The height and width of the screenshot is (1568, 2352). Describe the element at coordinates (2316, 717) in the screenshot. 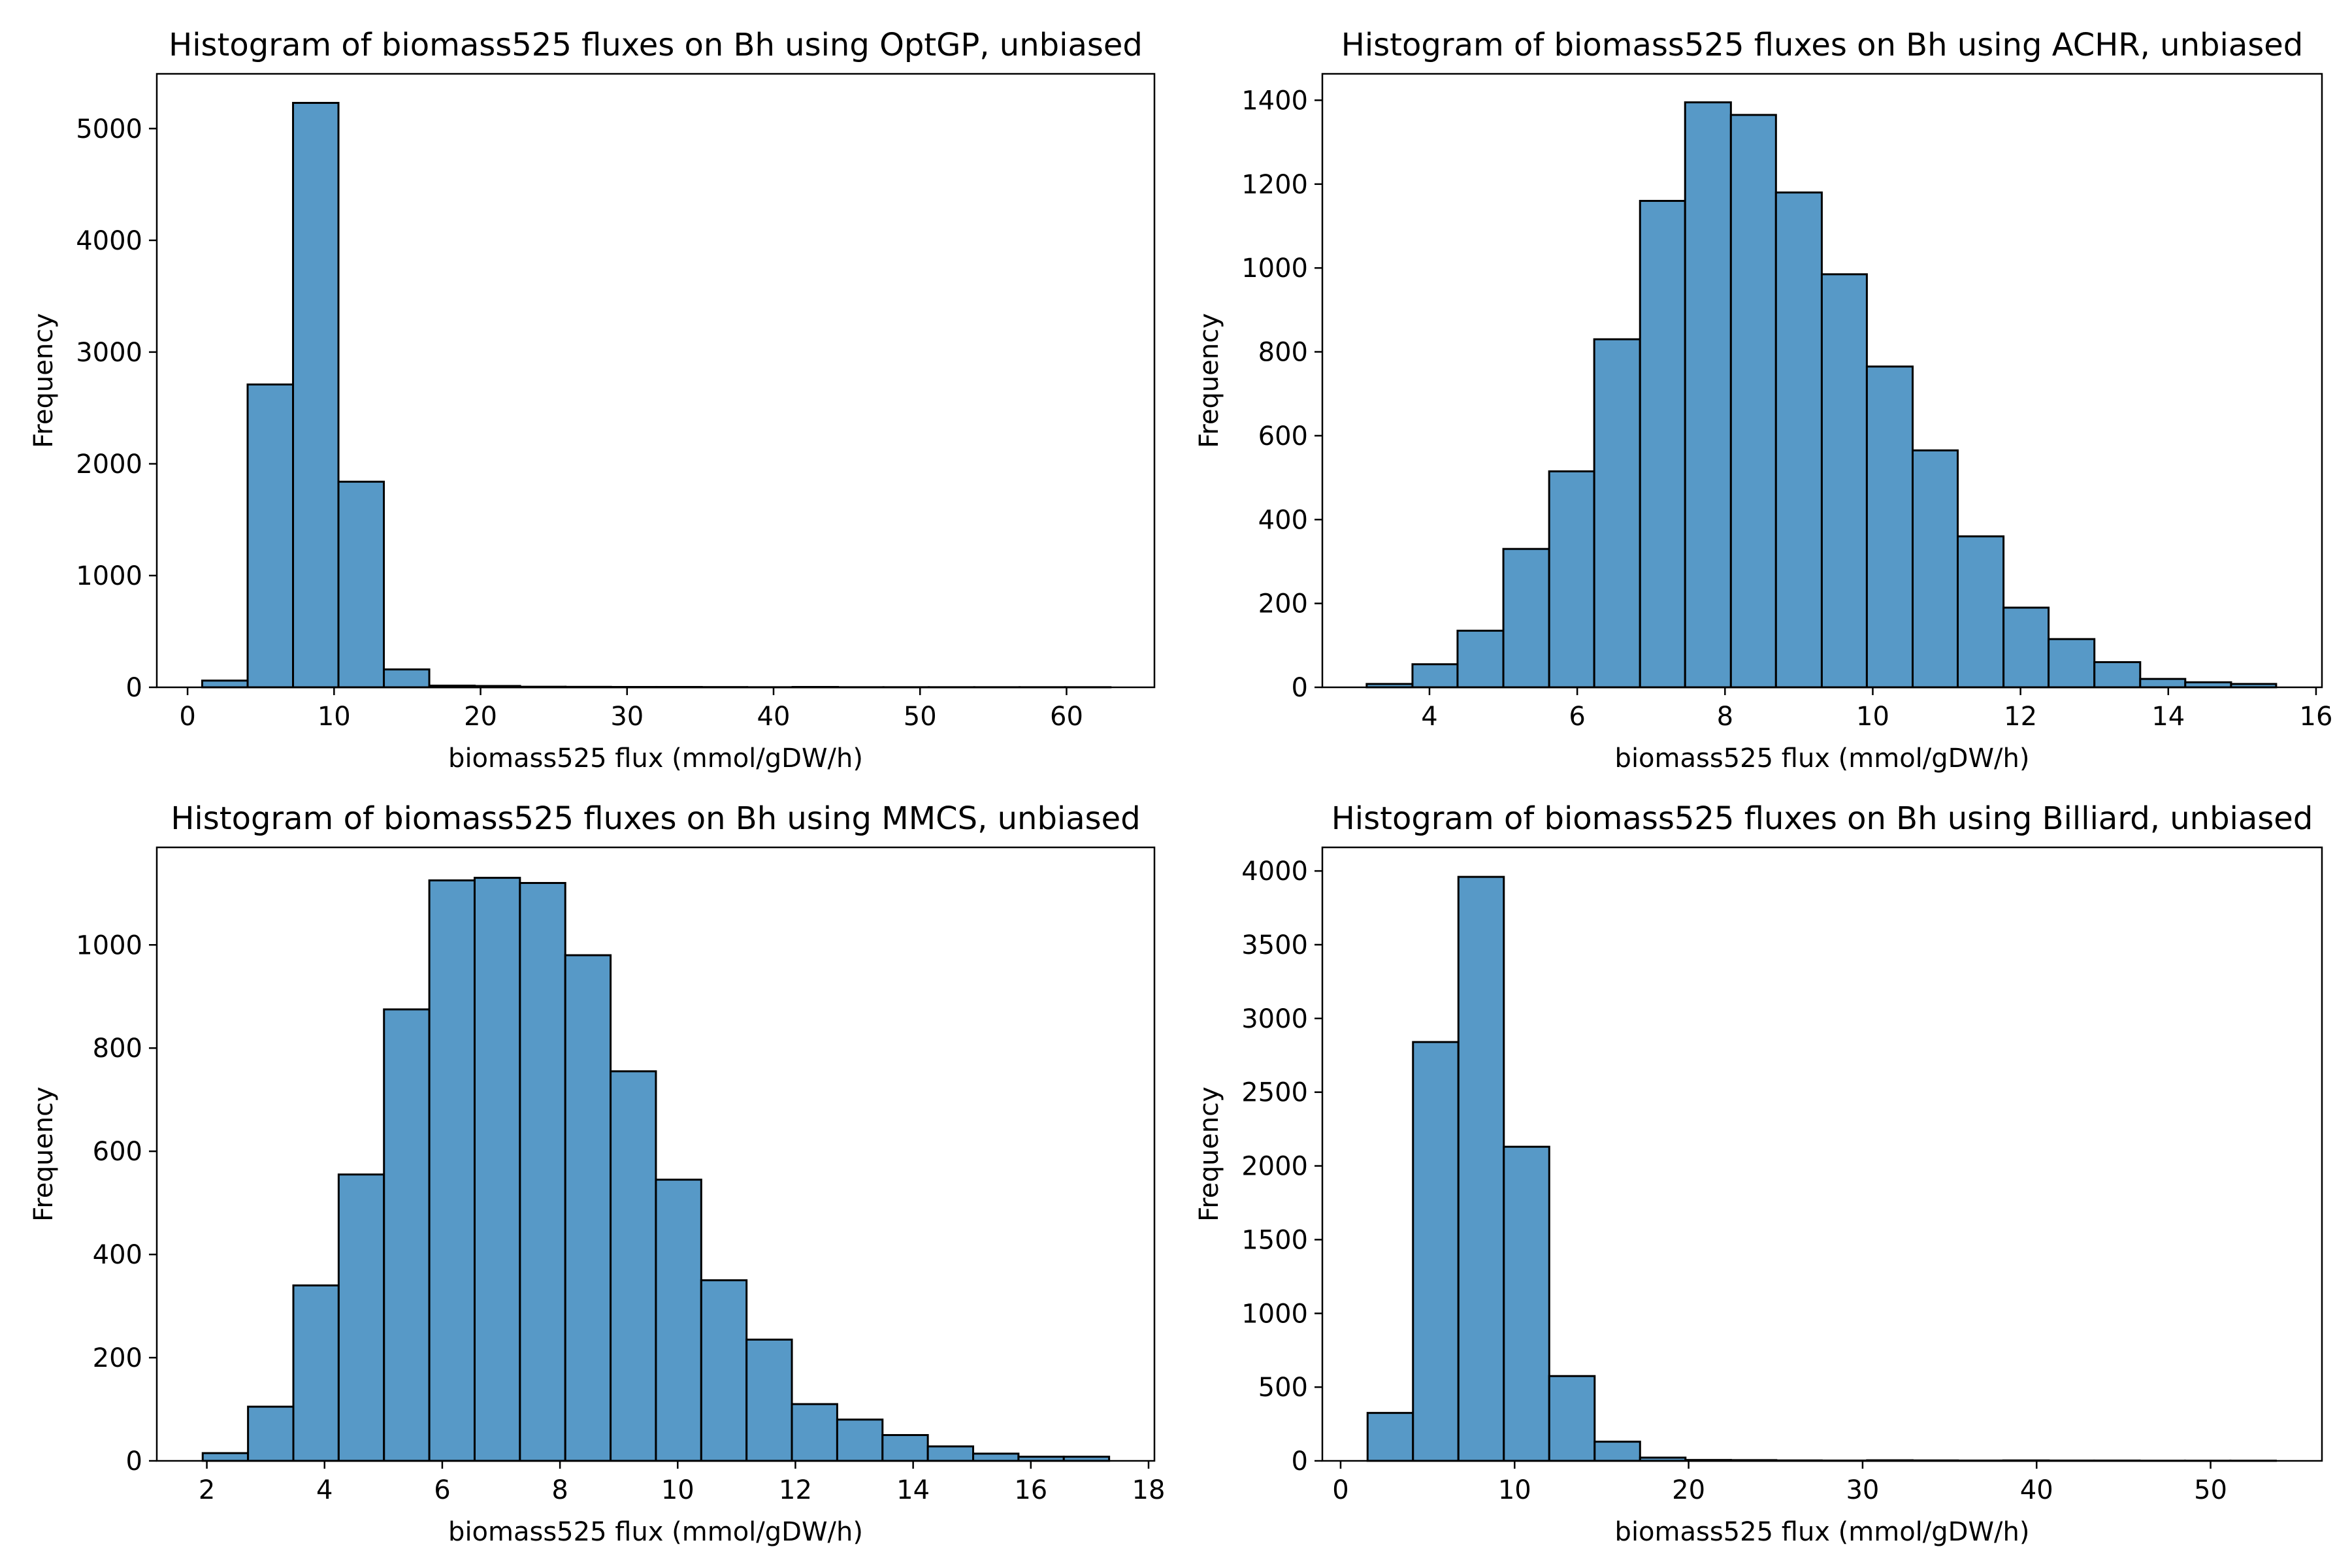

I see `x-tick-label: 16` at that location.